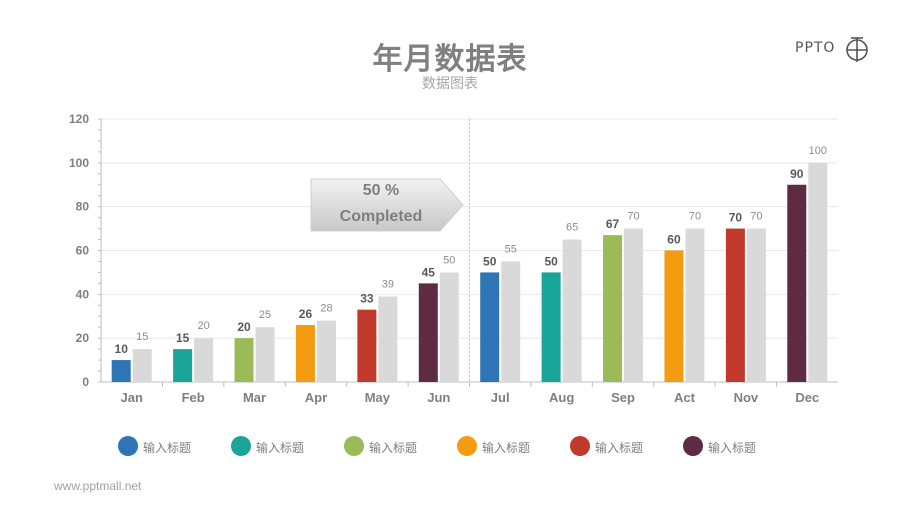 The image size is (900, 506). Describe the element at coordinates (378, 397) in the screenshot. I see `x-category-label: May` at that location.